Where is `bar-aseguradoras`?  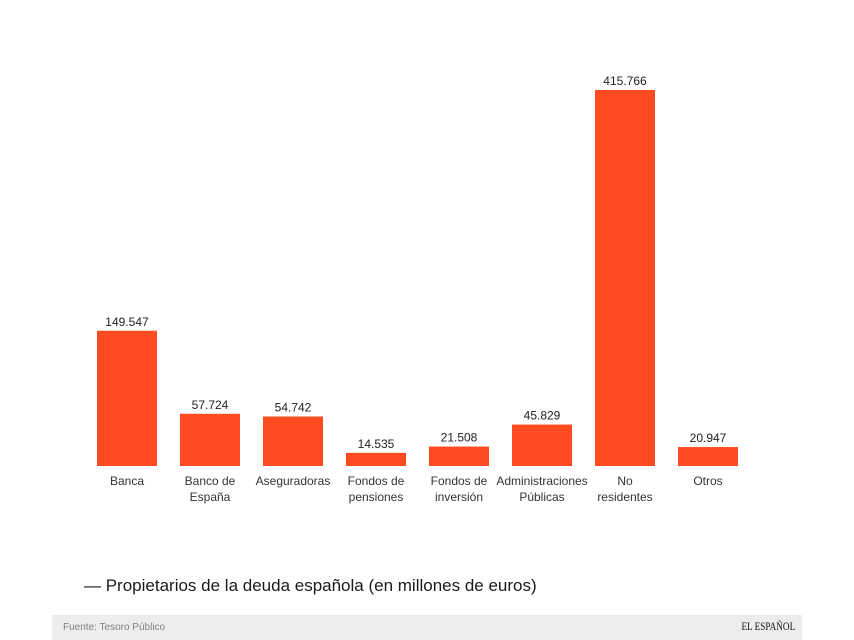
bar-aseguradoras is located at coordinates (293, 441).